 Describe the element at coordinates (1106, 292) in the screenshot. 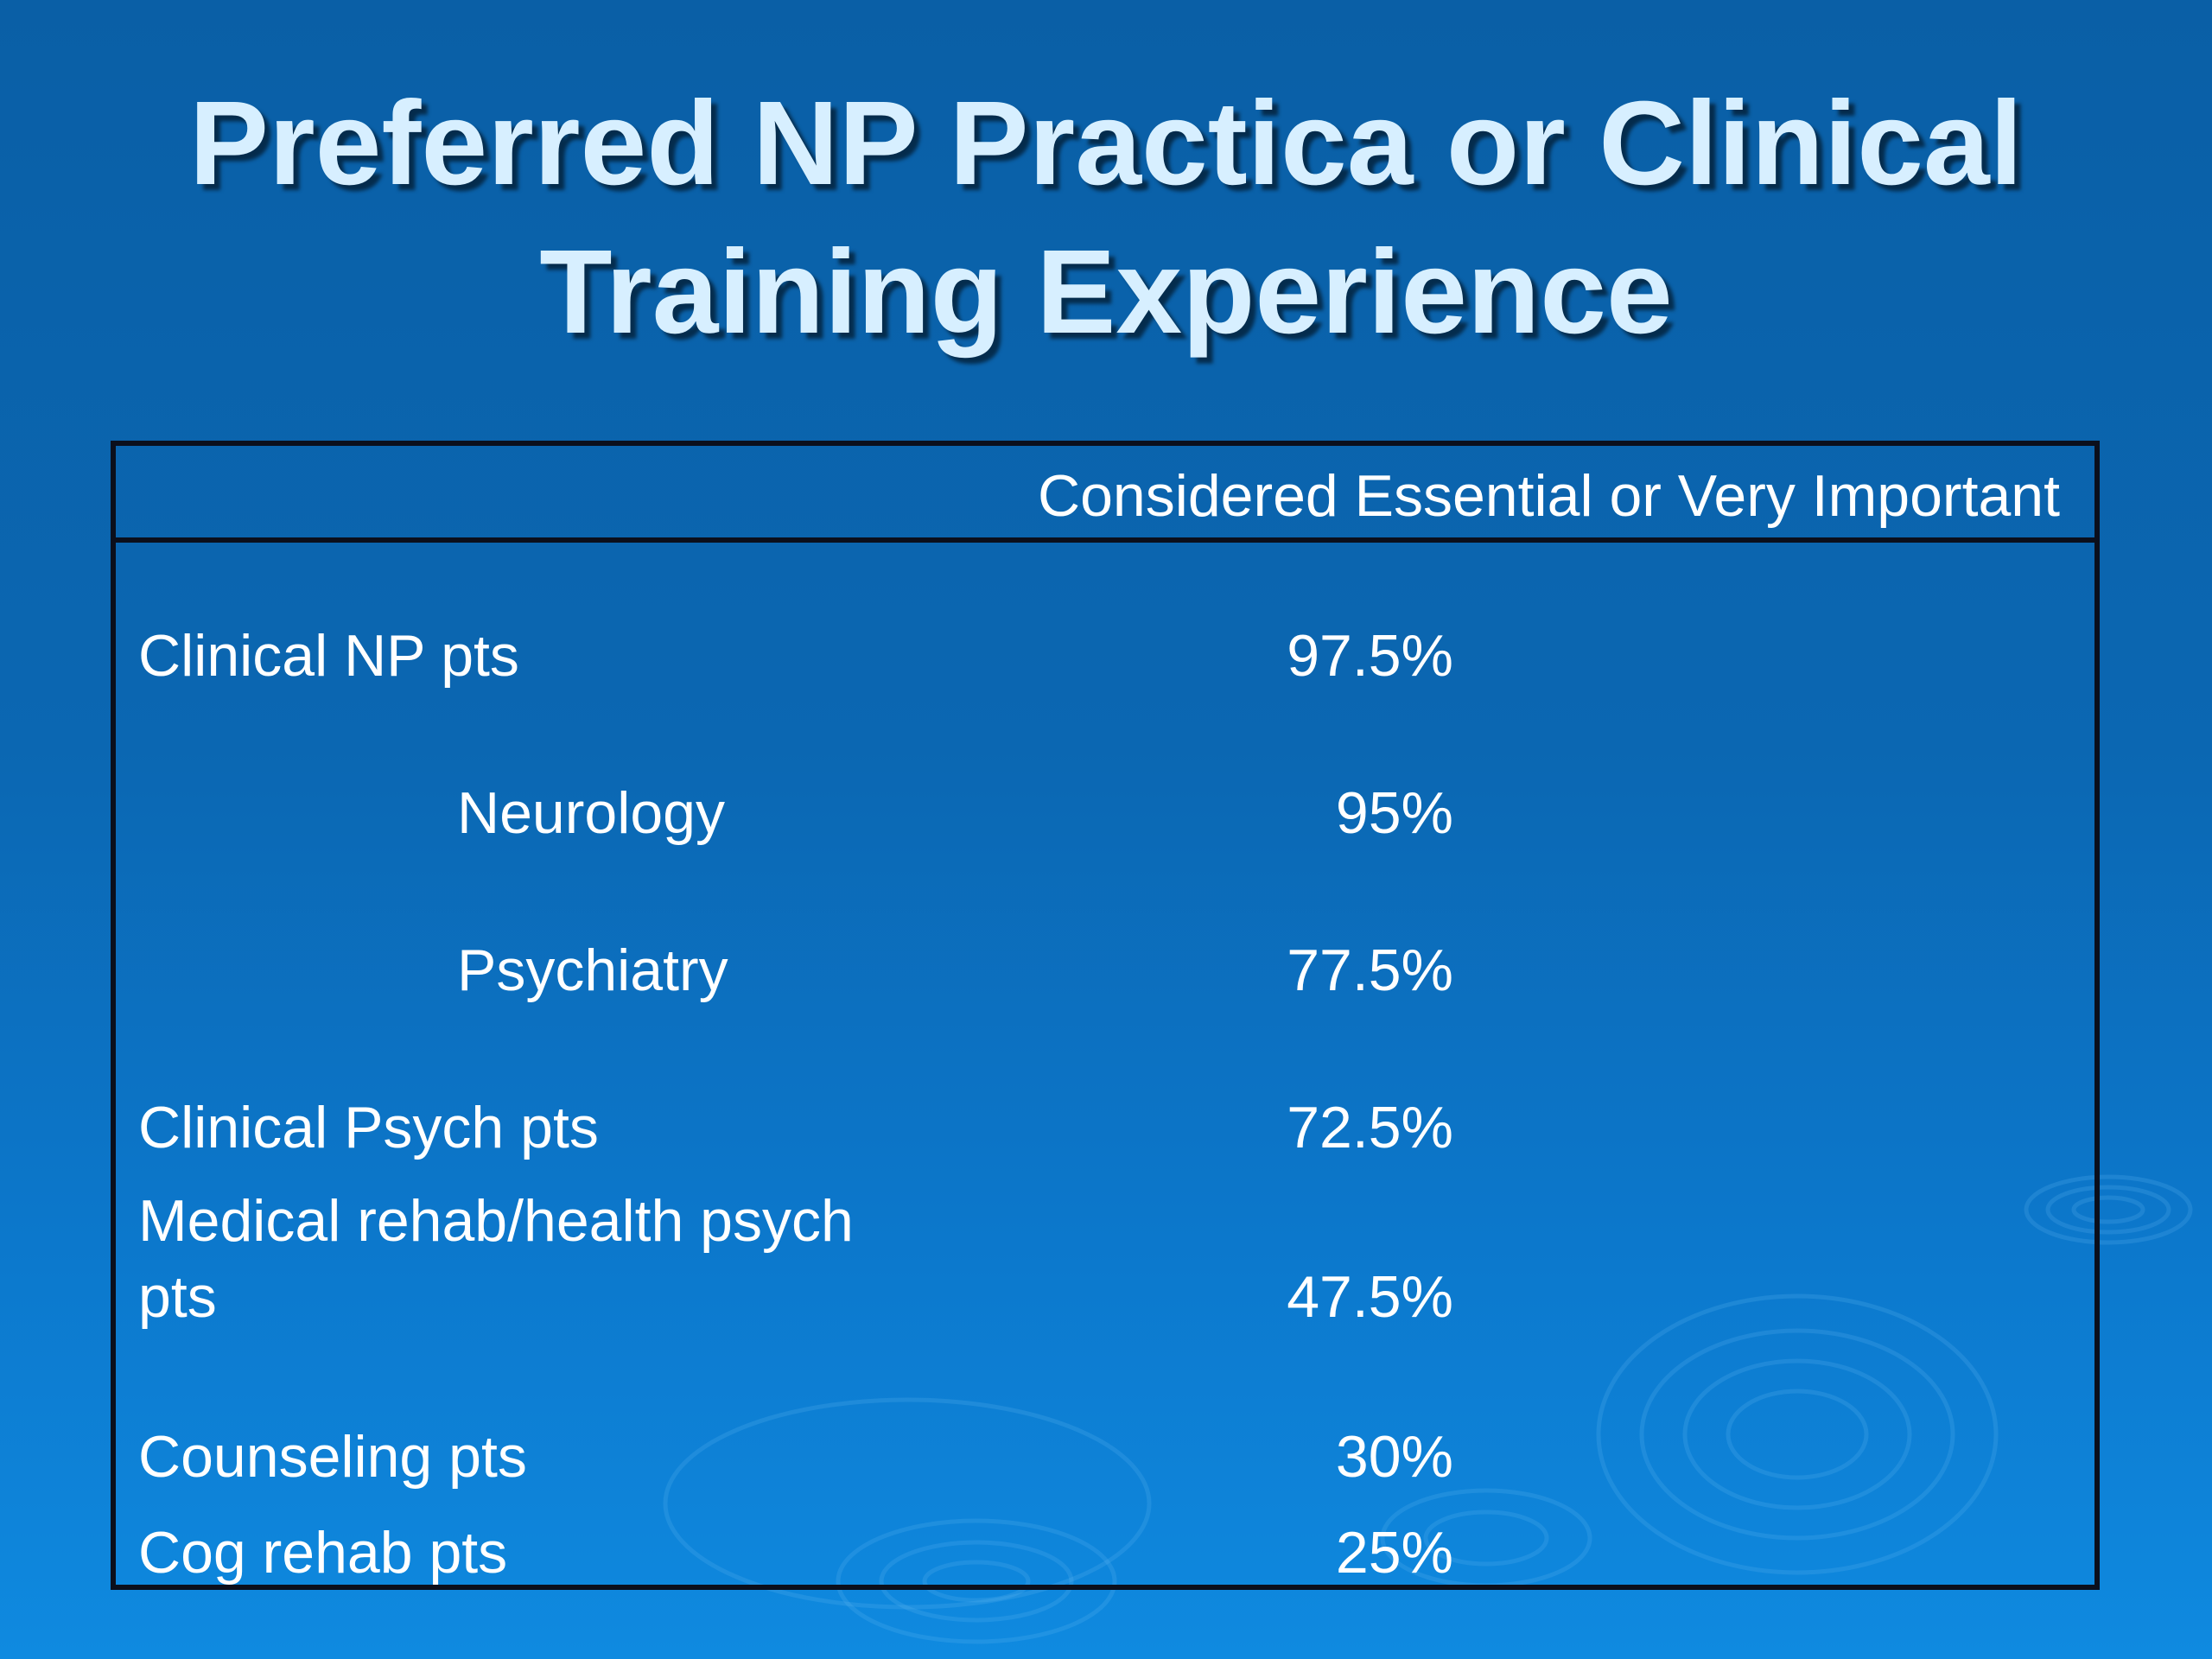

I see `slide-title-line-2: Training Experience` at that location.